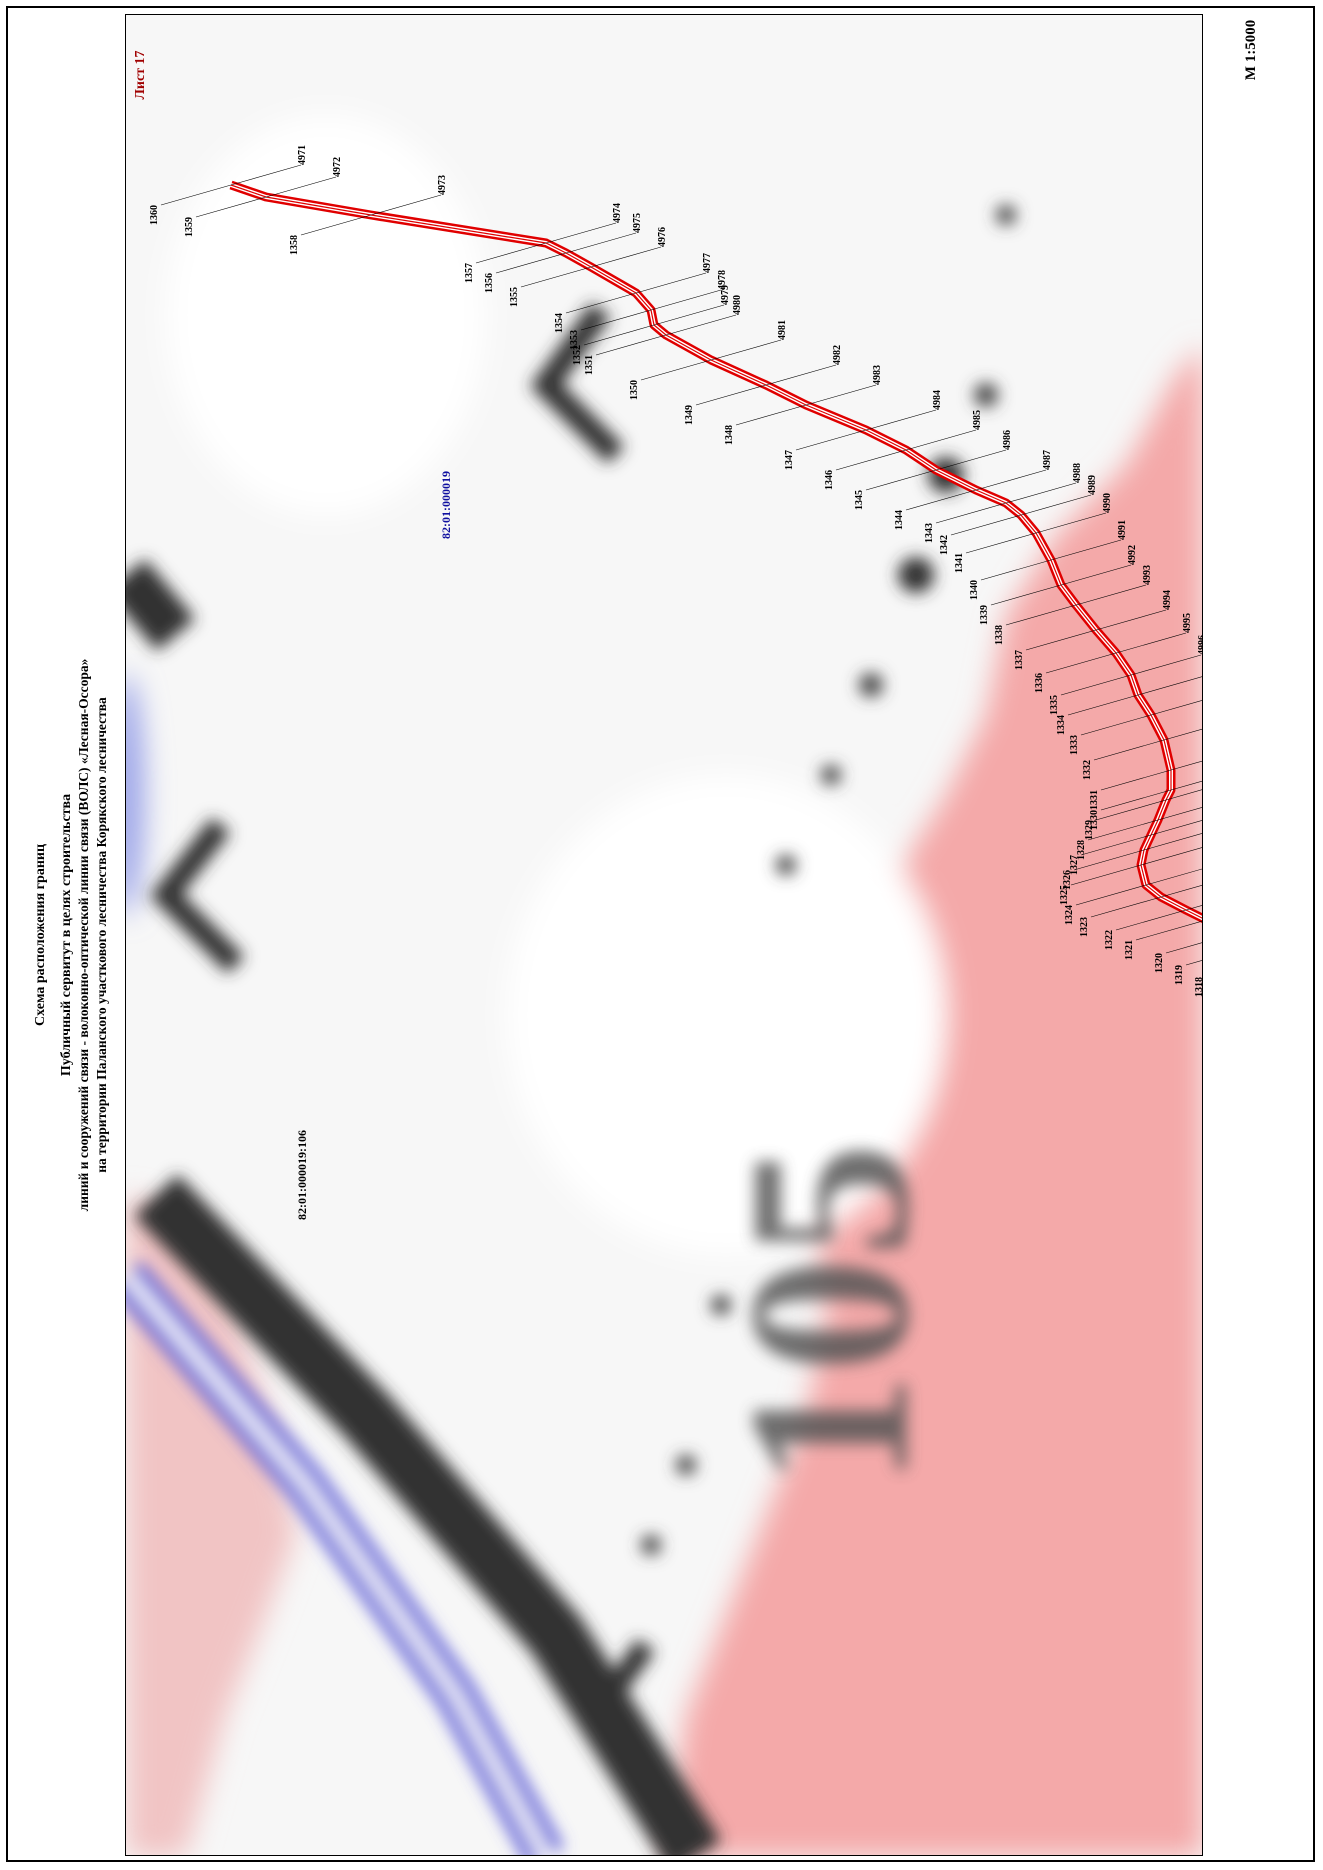  Describe the element at coordinates (1089, 830) in the screenshot. I see `point-label-left: 1329` at that location.